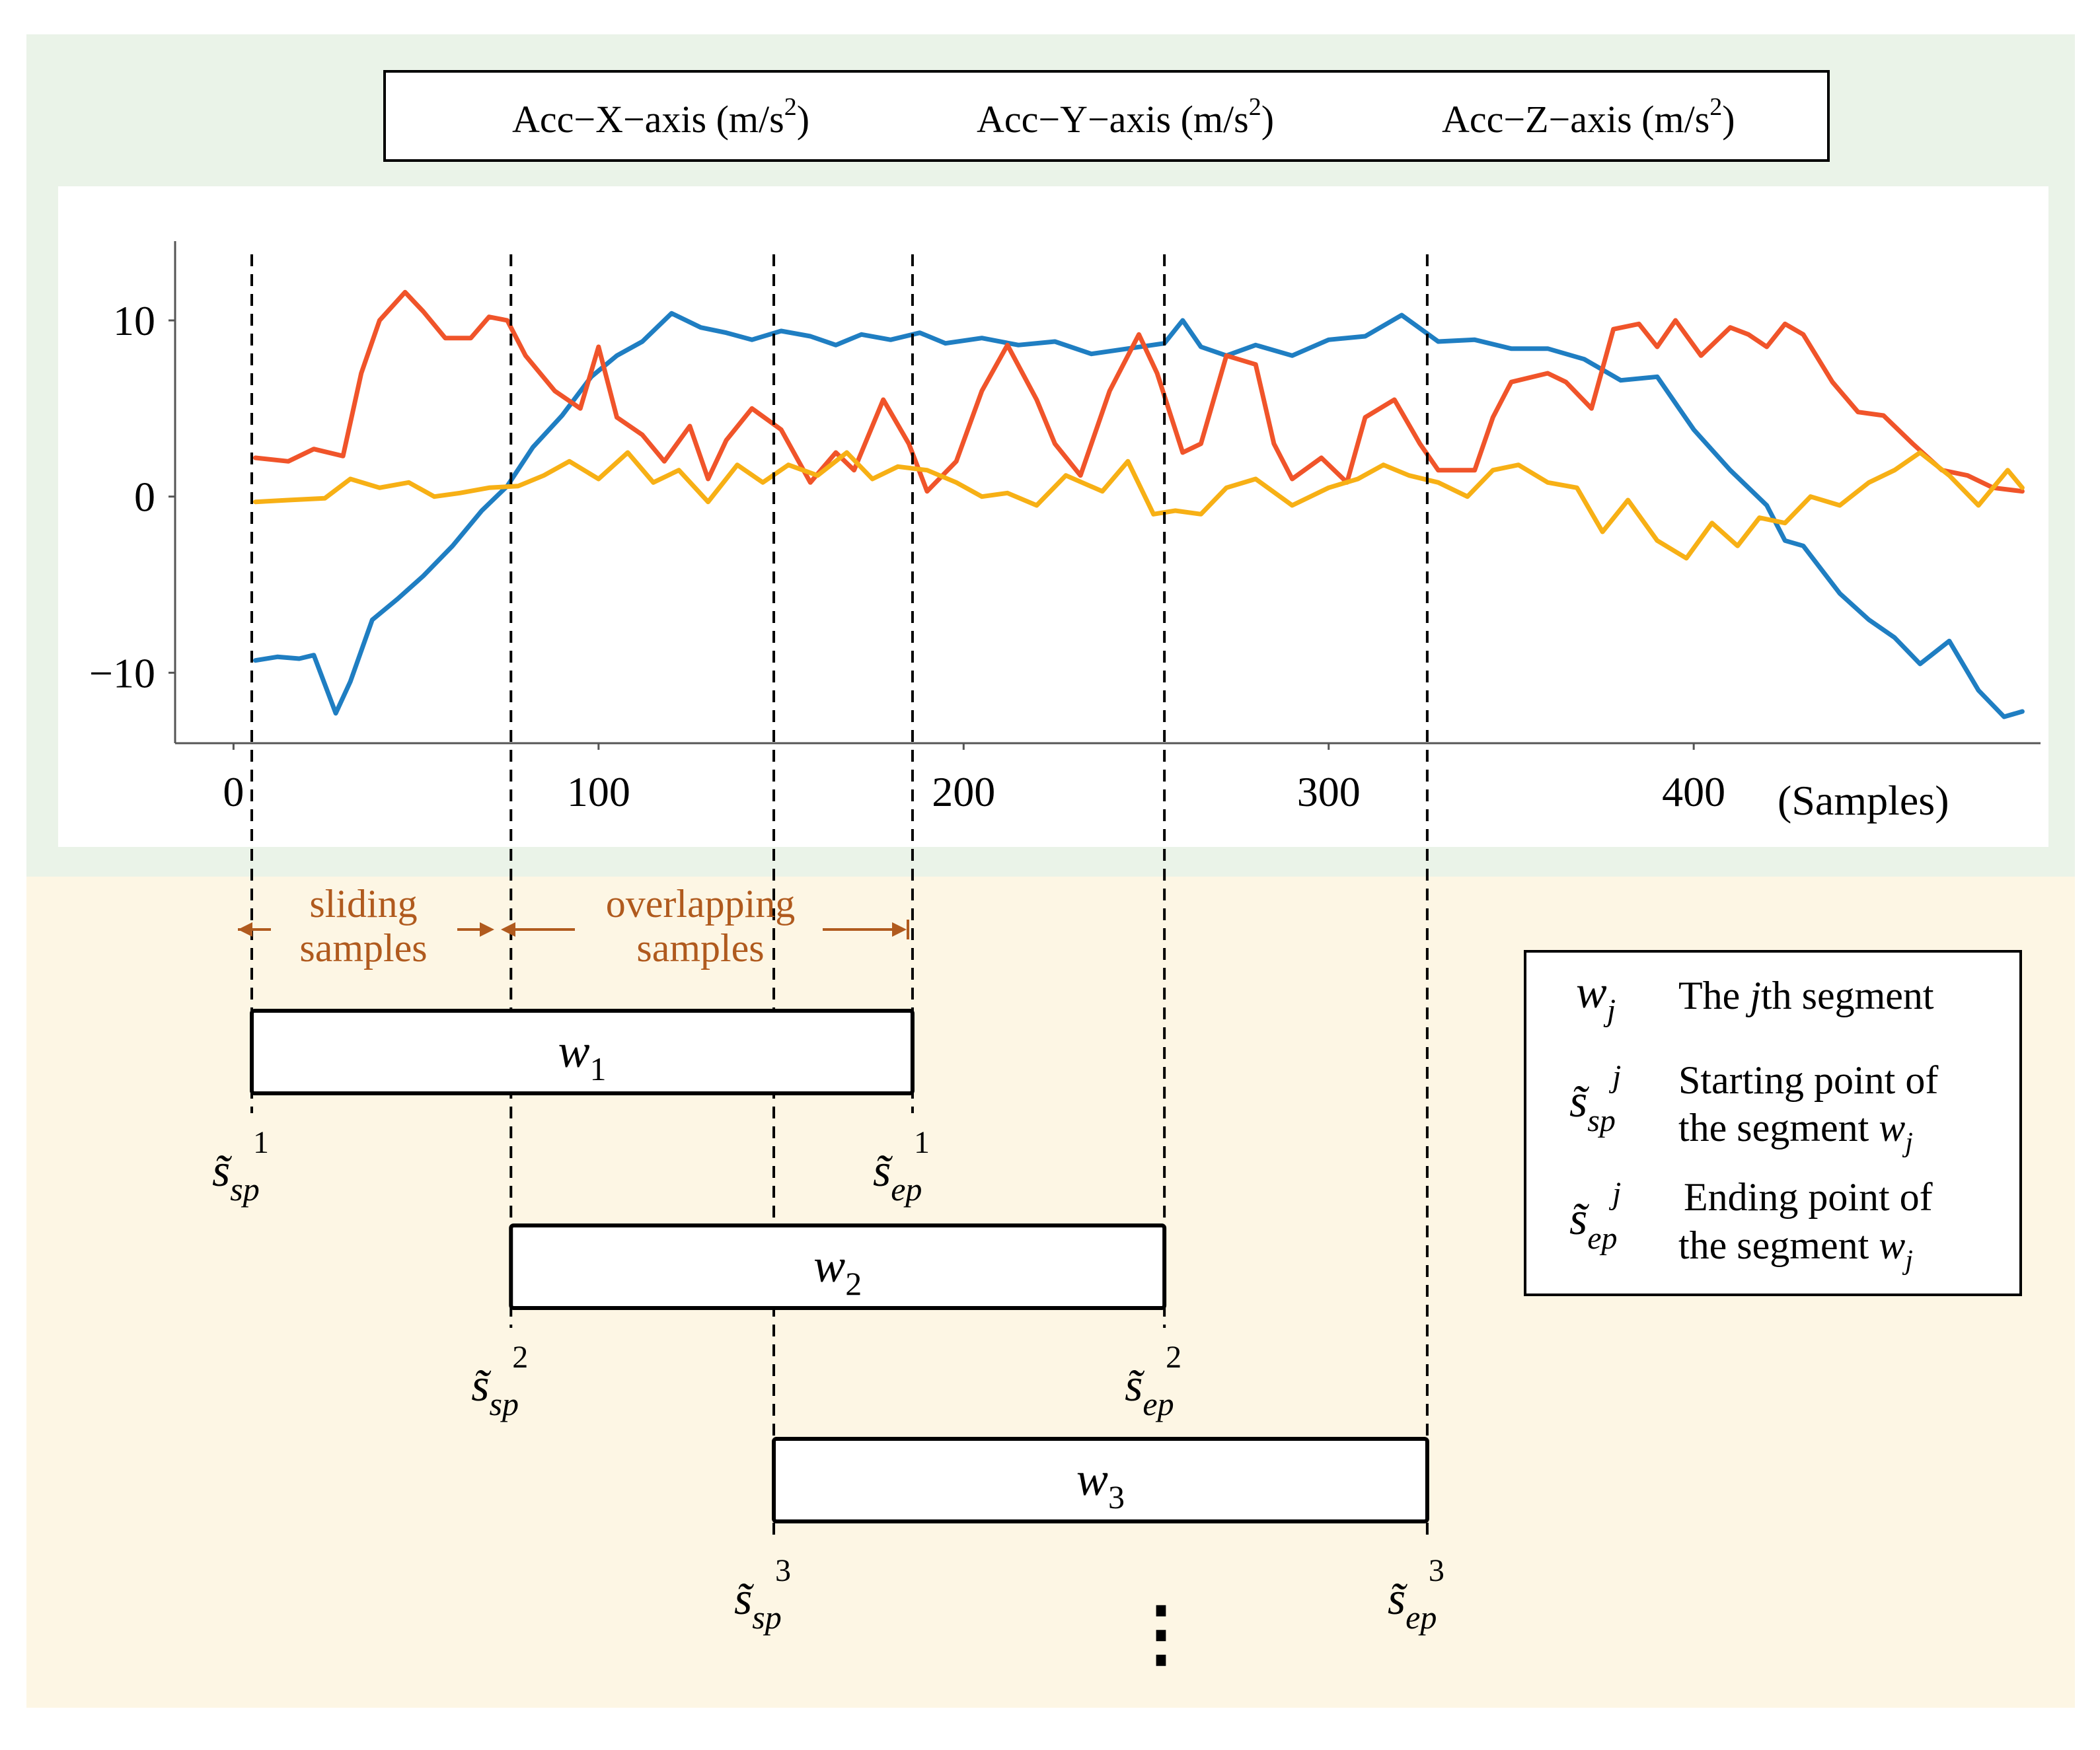  Describe the element at coordinates (1413, 1605) in the screenshot. I see `segment-end-label-3: s̃ep` at that location.